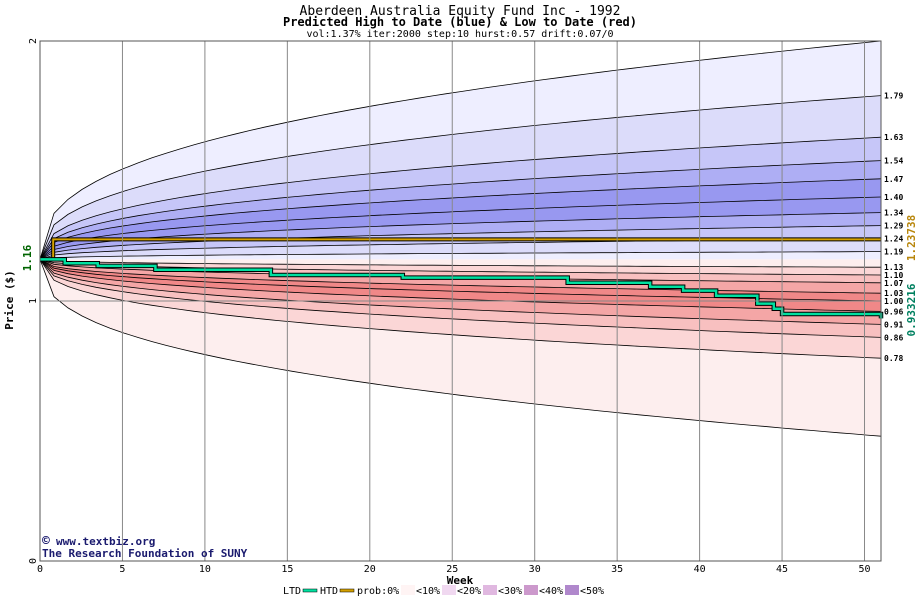 Image resolution: width=920 pixels, height=600 pixels. Describe the element at coordinates (782, 569) in the screenshot. I see `x-tick-label: 45` at that location.